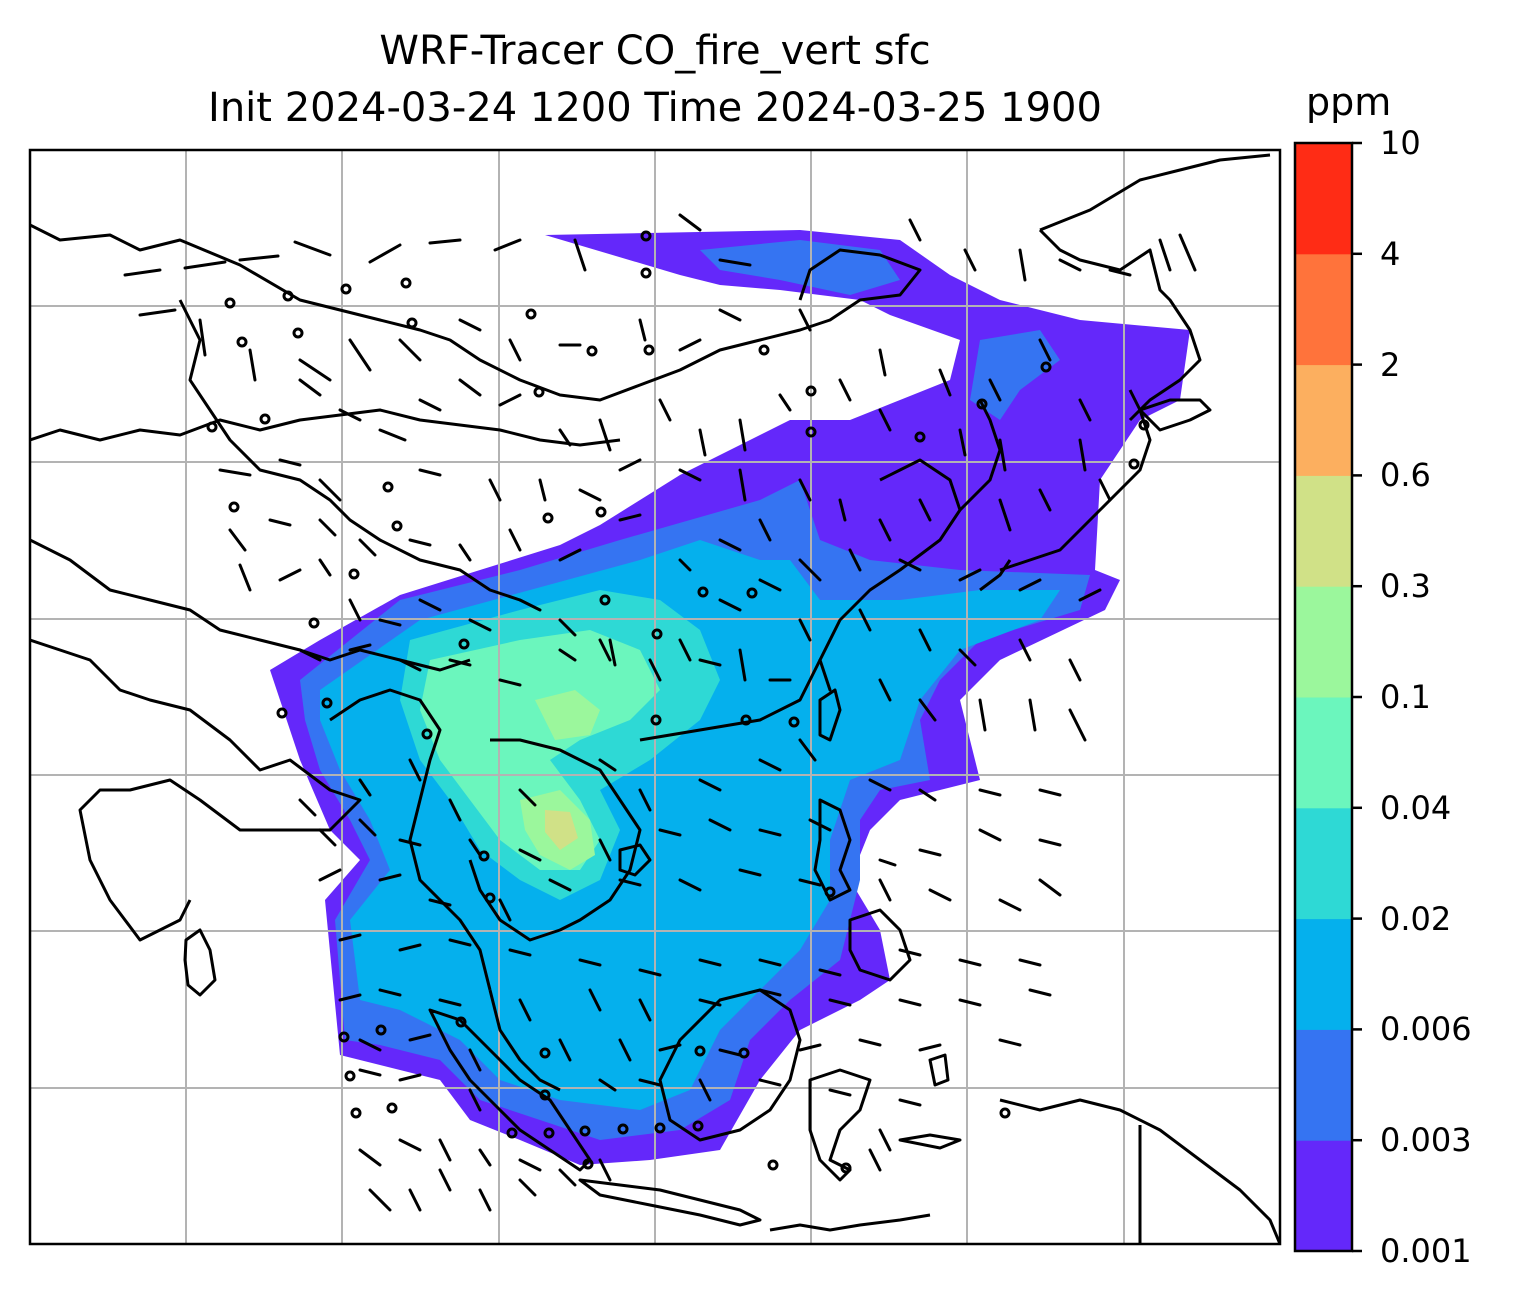 The image size is (1528, 1306). What do you see at coordinates (800, 600) in the screenshot?
I see `china-east-coast` at bounding box center [800, 600].